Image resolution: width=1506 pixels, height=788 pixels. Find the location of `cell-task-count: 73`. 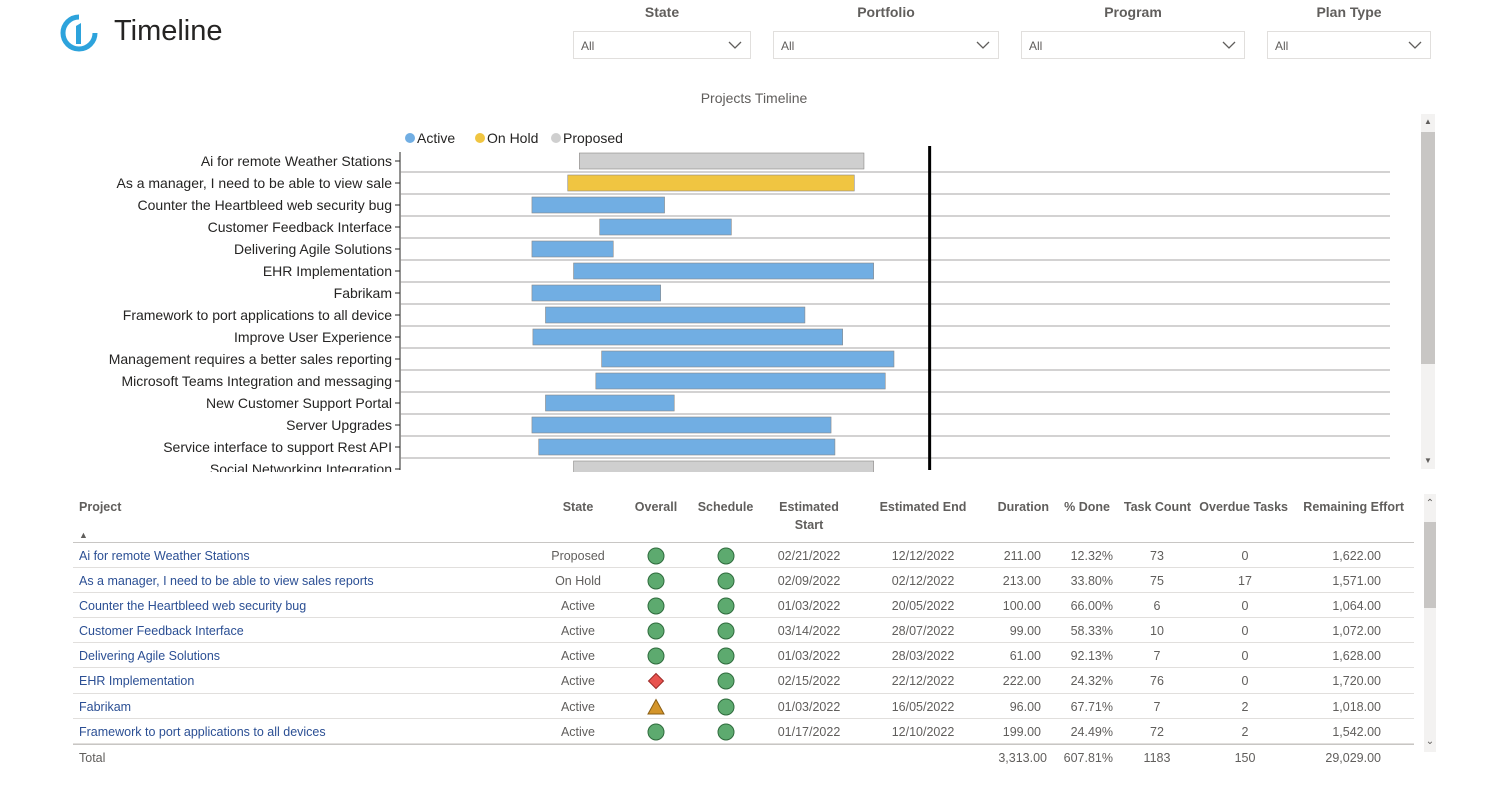

cell-task-count: 73 is located at coordinates (1157, 556).